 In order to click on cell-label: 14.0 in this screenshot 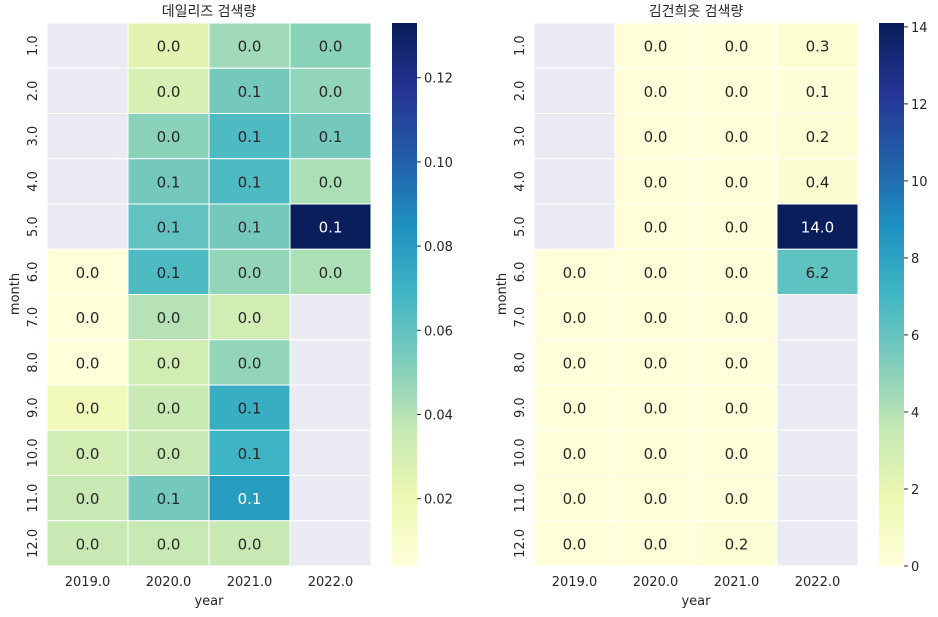, I will do `click(817, 228)`.